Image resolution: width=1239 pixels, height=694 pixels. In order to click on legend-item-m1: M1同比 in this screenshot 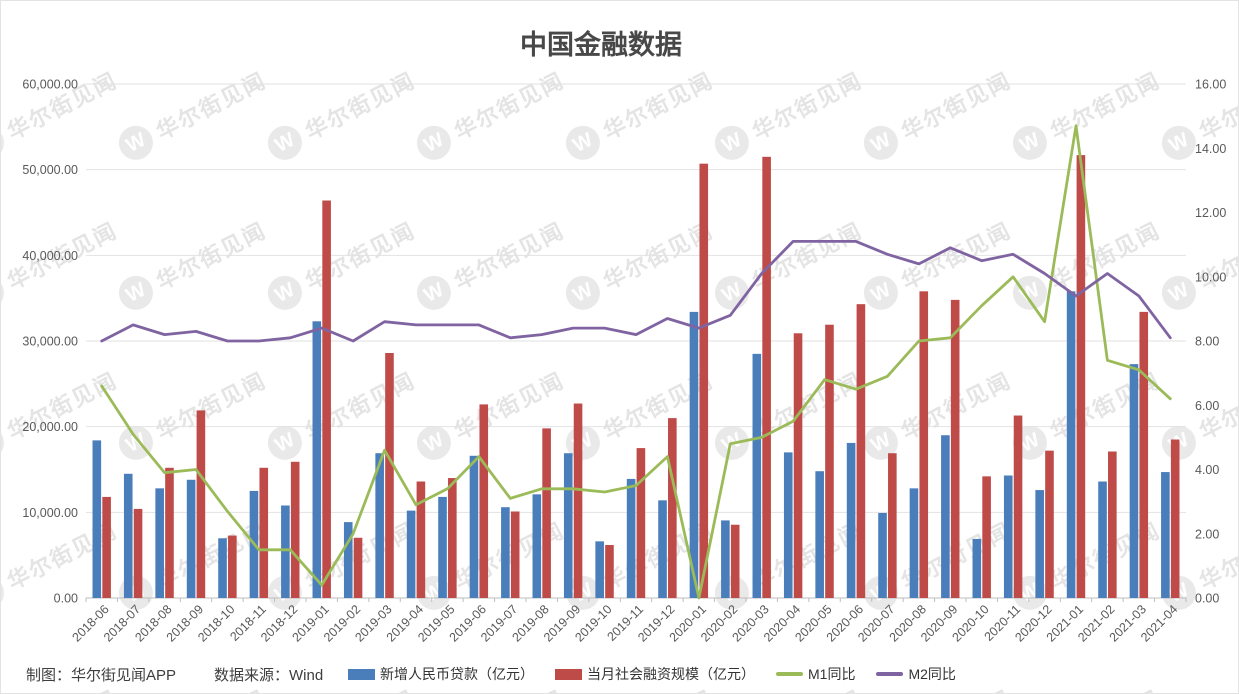, I will do `click(815, 674)`.